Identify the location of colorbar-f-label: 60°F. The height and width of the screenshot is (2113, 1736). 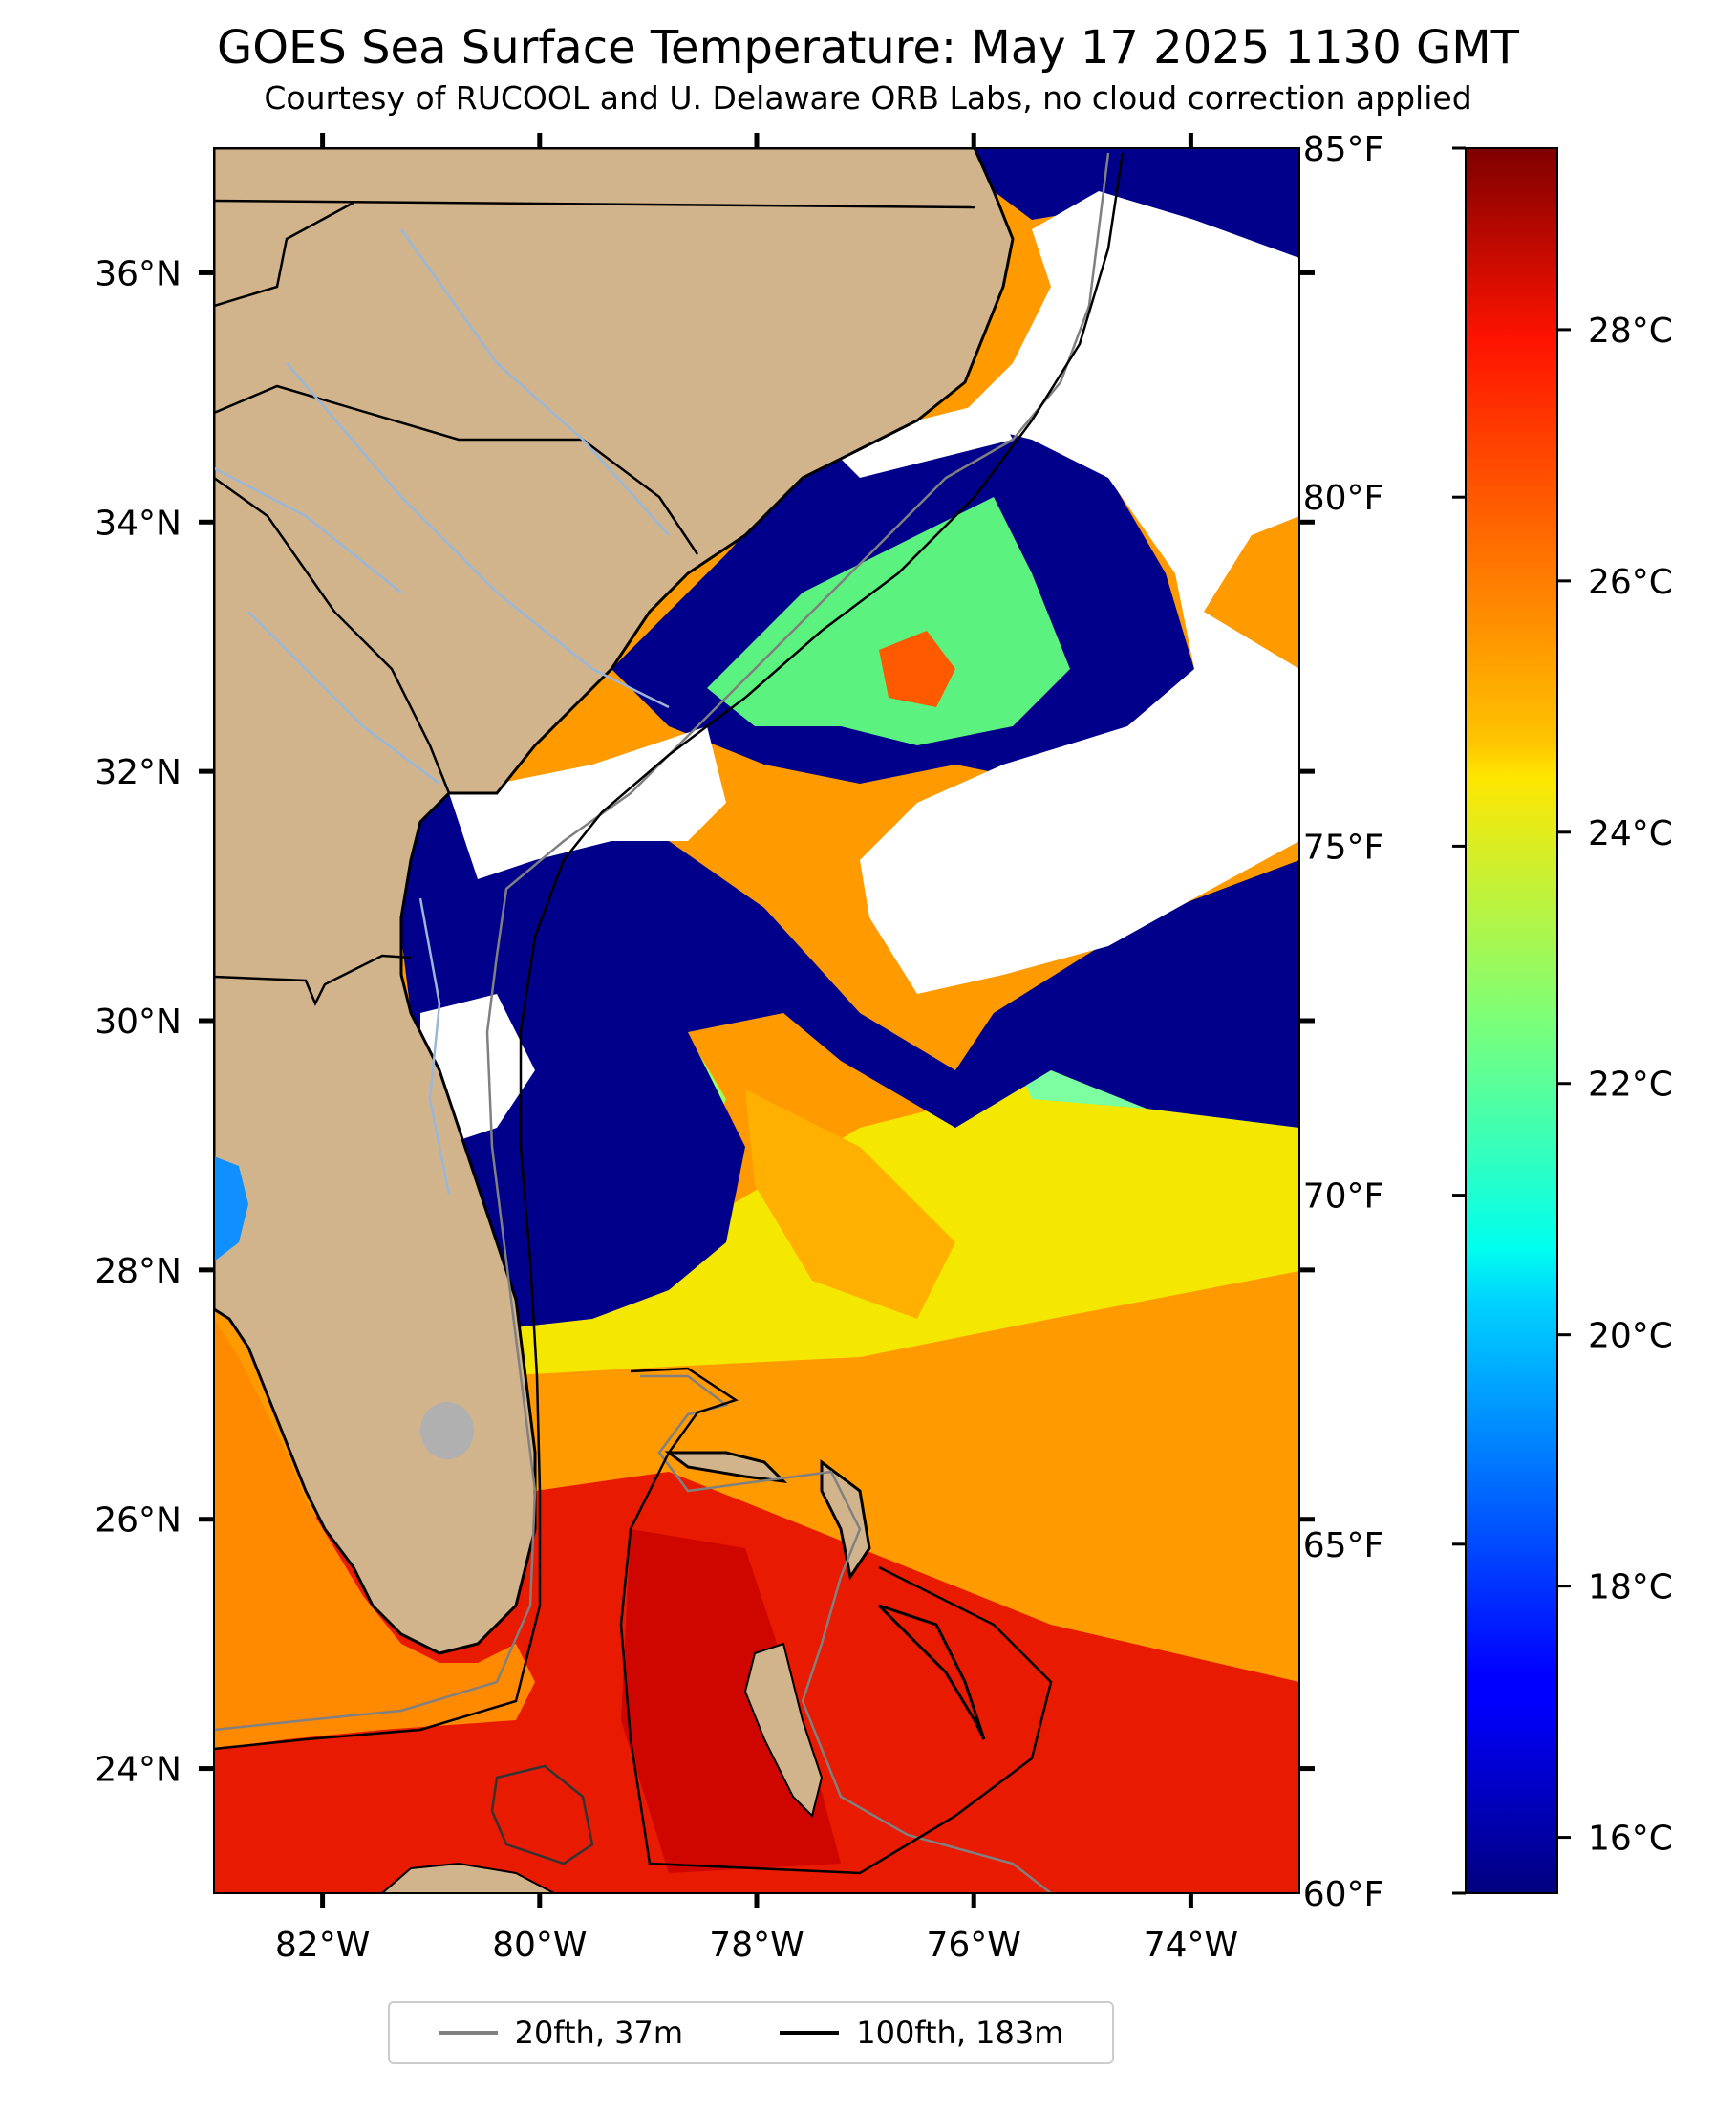
(1343, 1894).